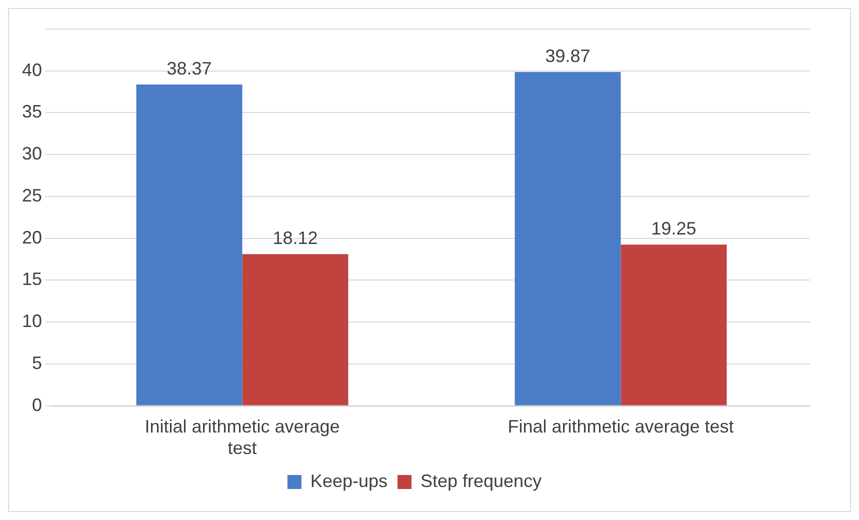 This screenshot has height=520, width=859. Describe the element at coordinates (32, 279) in the screenshot. I see `y-tick-label: 15` at that location.